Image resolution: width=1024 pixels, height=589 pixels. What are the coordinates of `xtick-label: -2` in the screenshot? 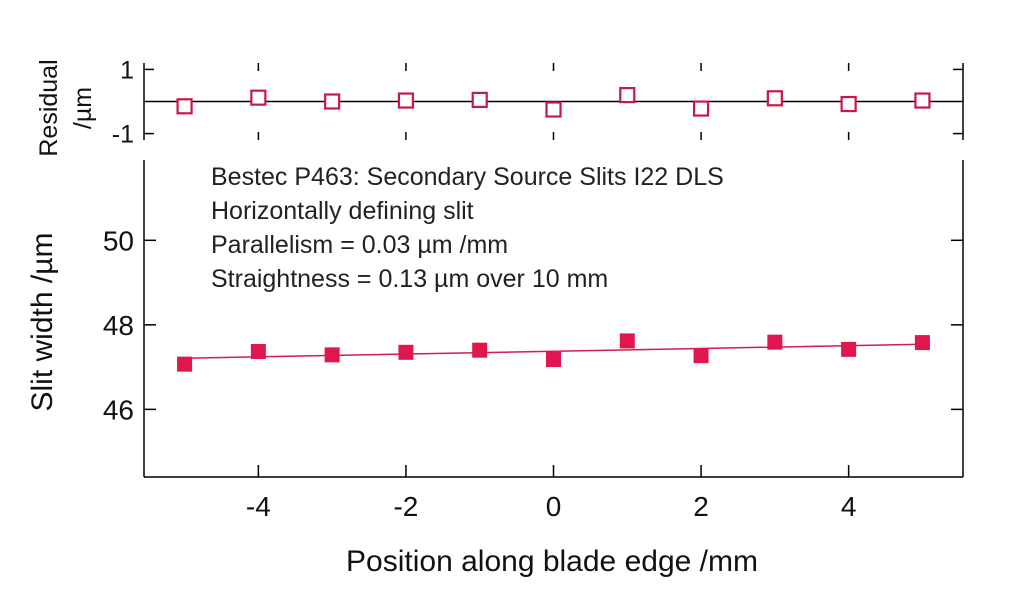 It's located at (405, 506).